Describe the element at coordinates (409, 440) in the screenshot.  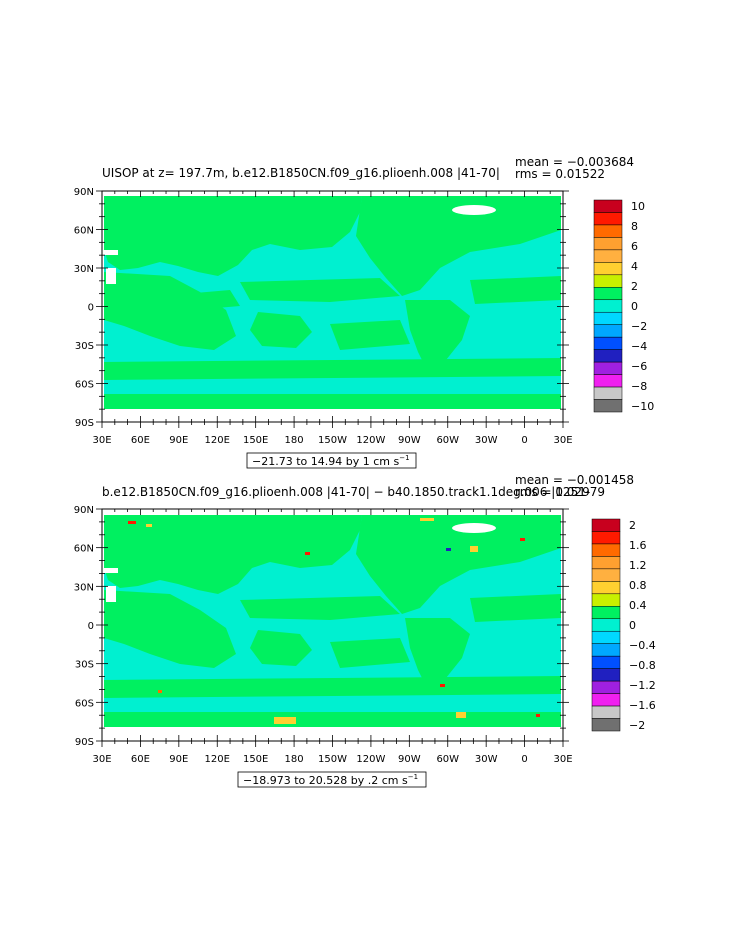
I see `x-tick-label: 90W` at that location.